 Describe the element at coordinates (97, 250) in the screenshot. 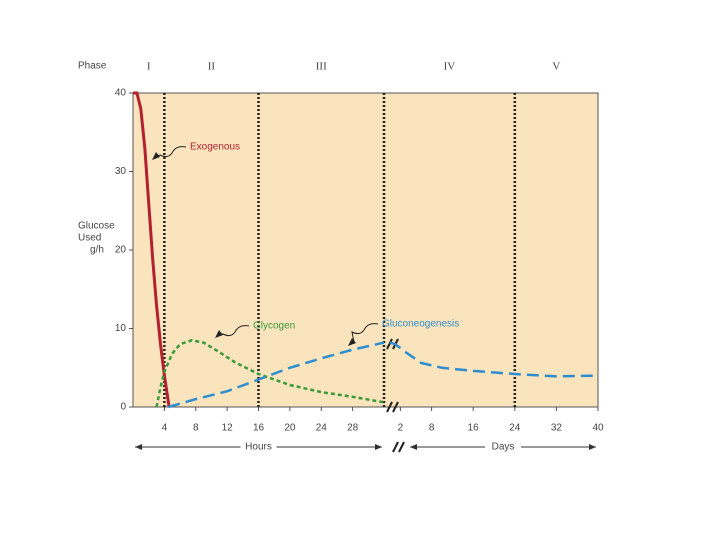

I see `y-axis-label: g/h` at that location.